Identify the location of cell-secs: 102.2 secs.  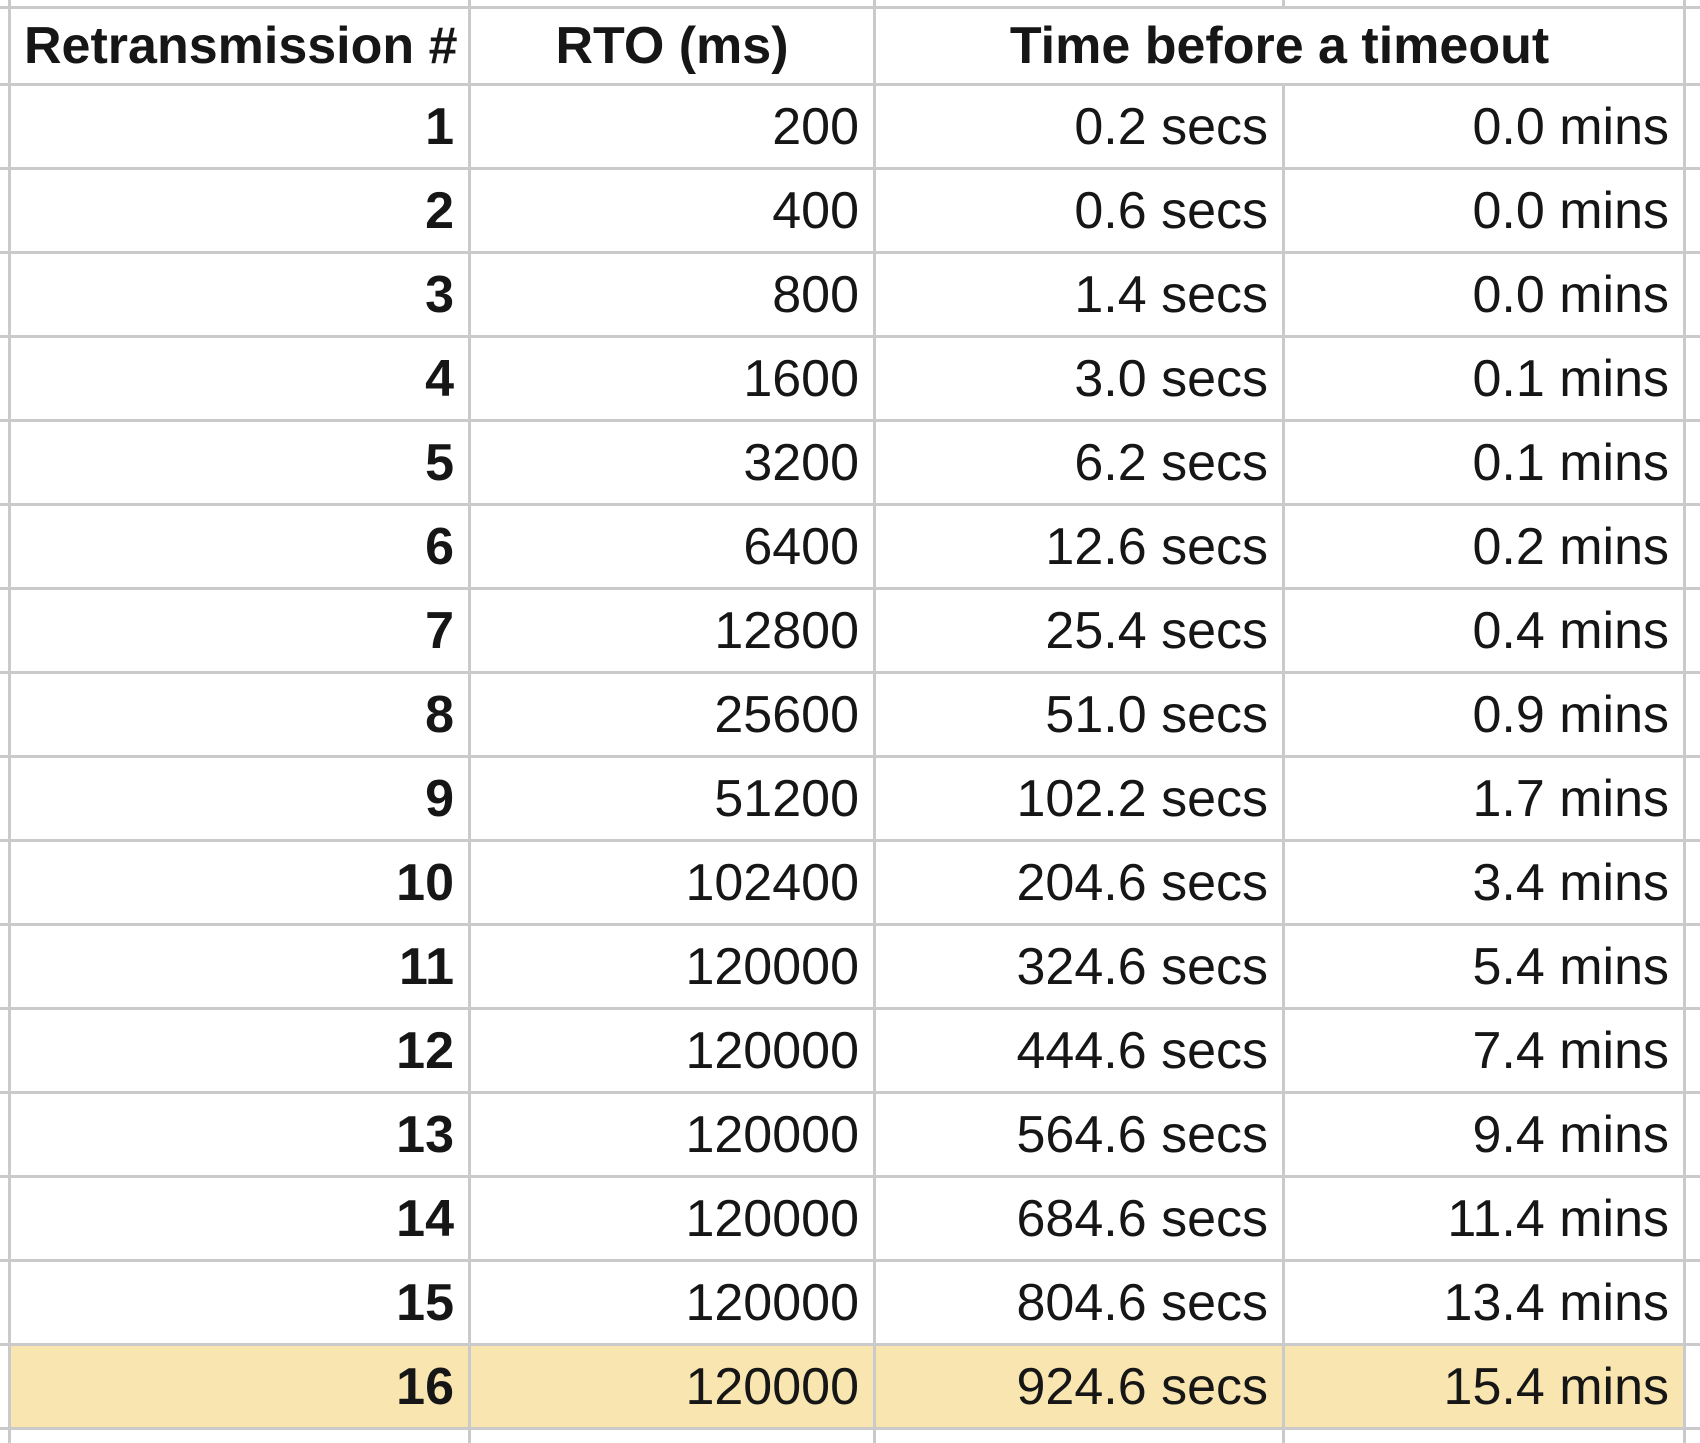
(1079, 798).